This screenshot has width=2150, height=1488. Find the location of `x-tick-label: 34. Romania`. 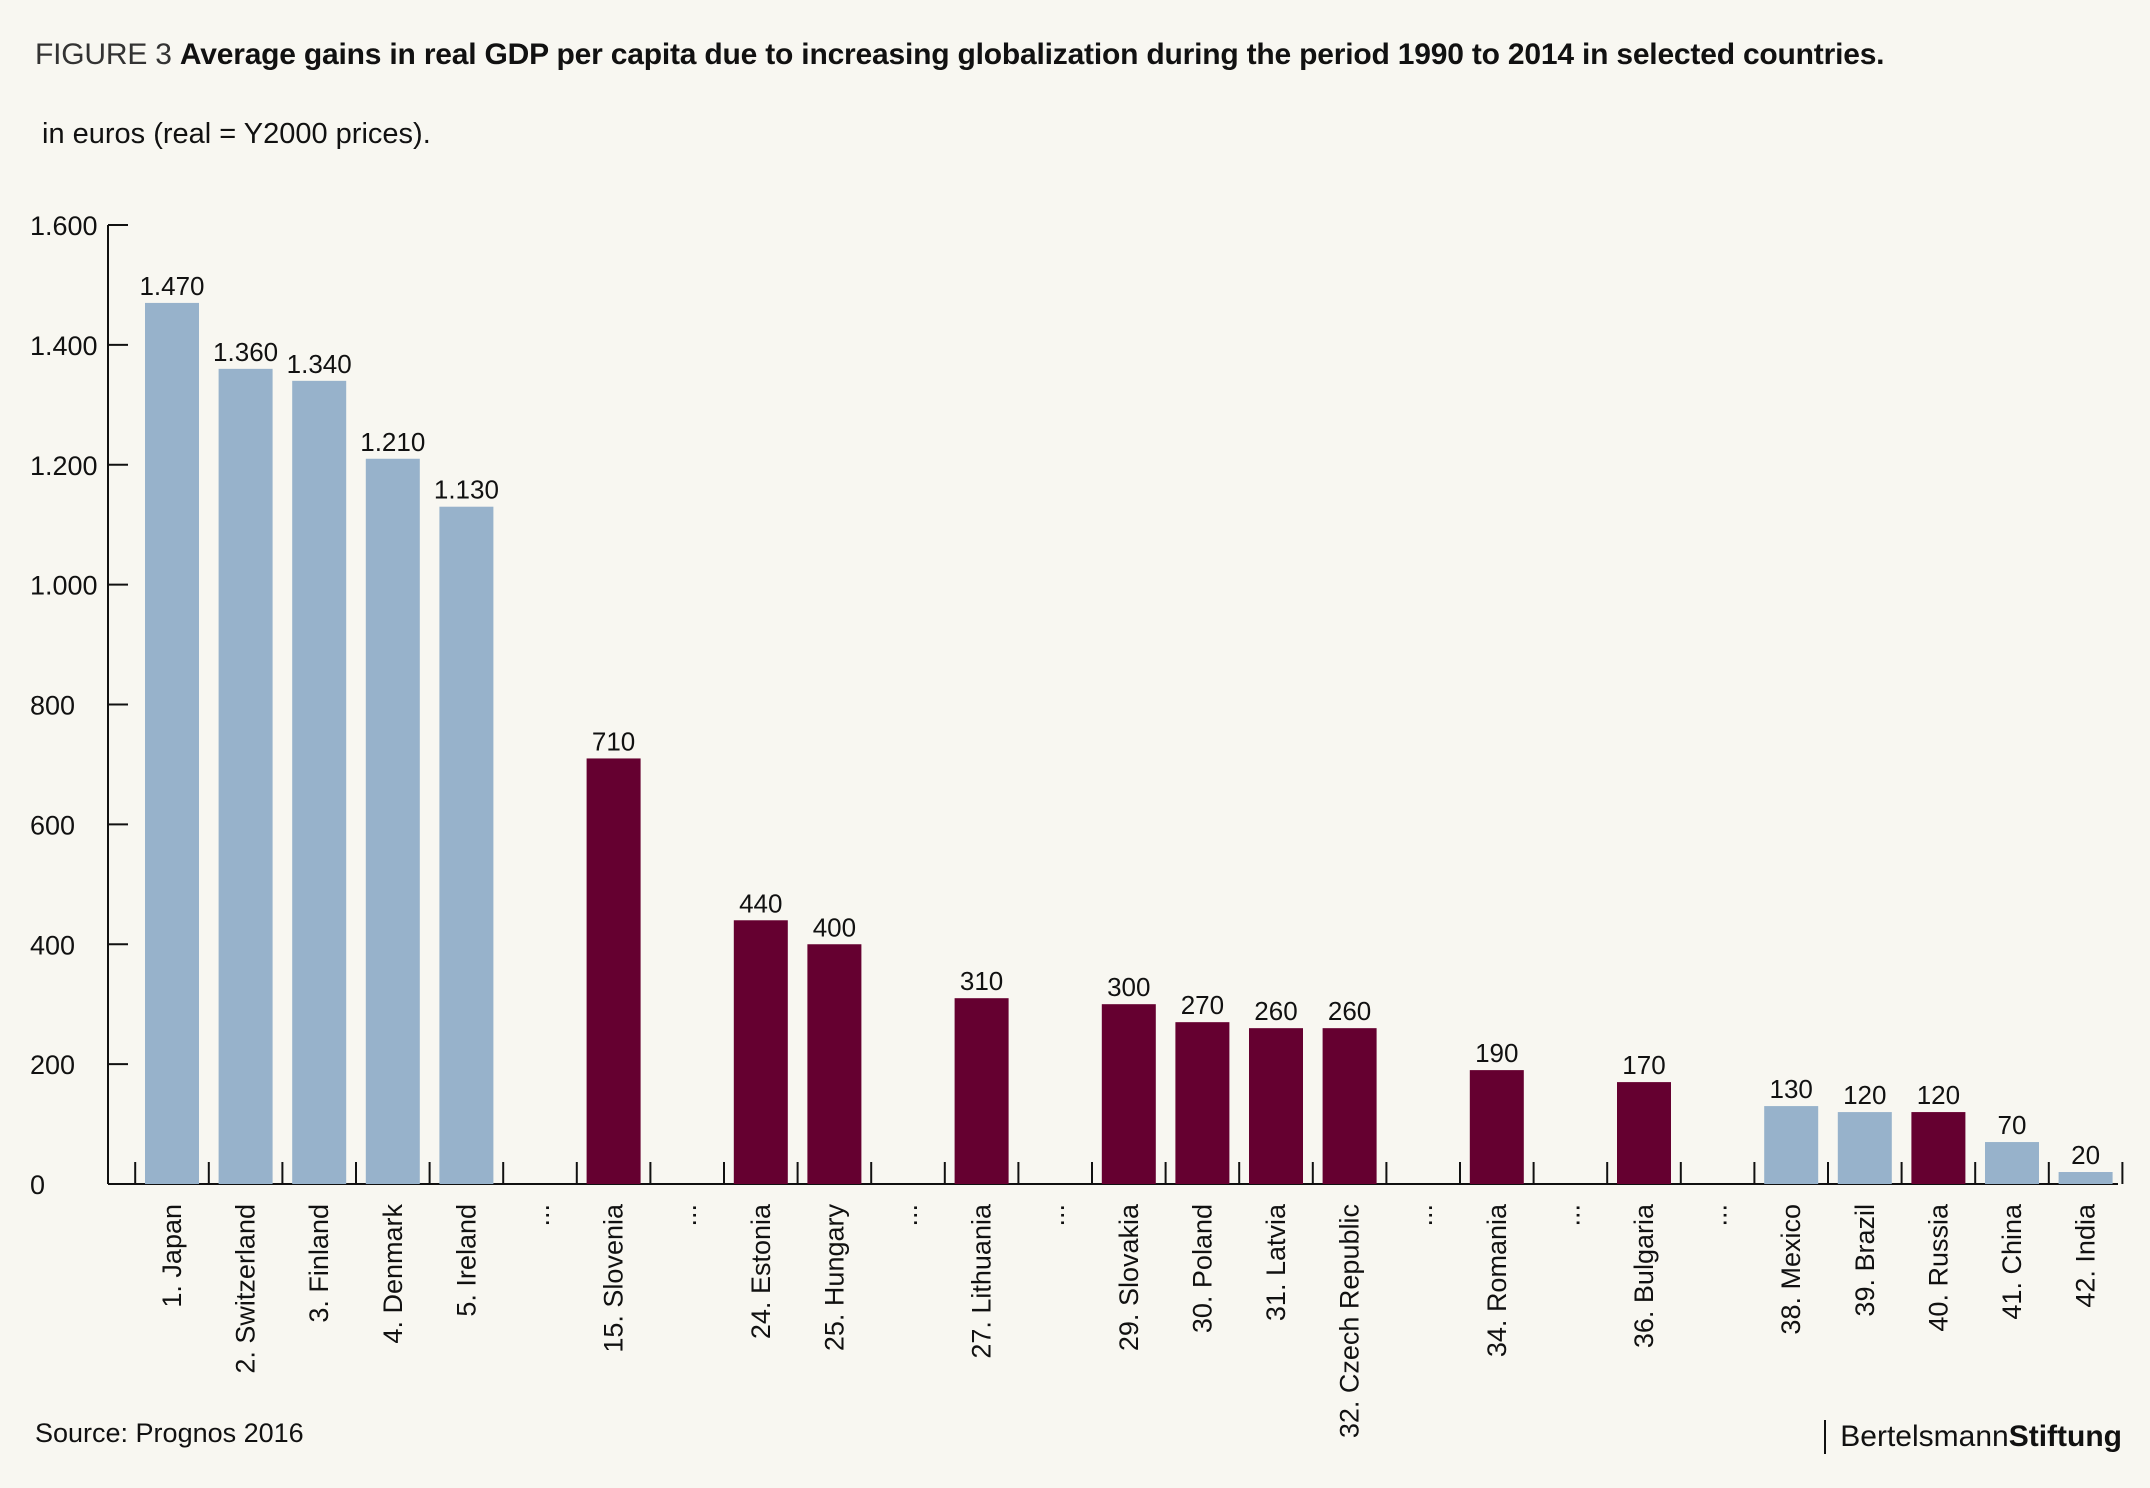

x-tick-label: 34. Romania is located at coordinates (1497, 1280).